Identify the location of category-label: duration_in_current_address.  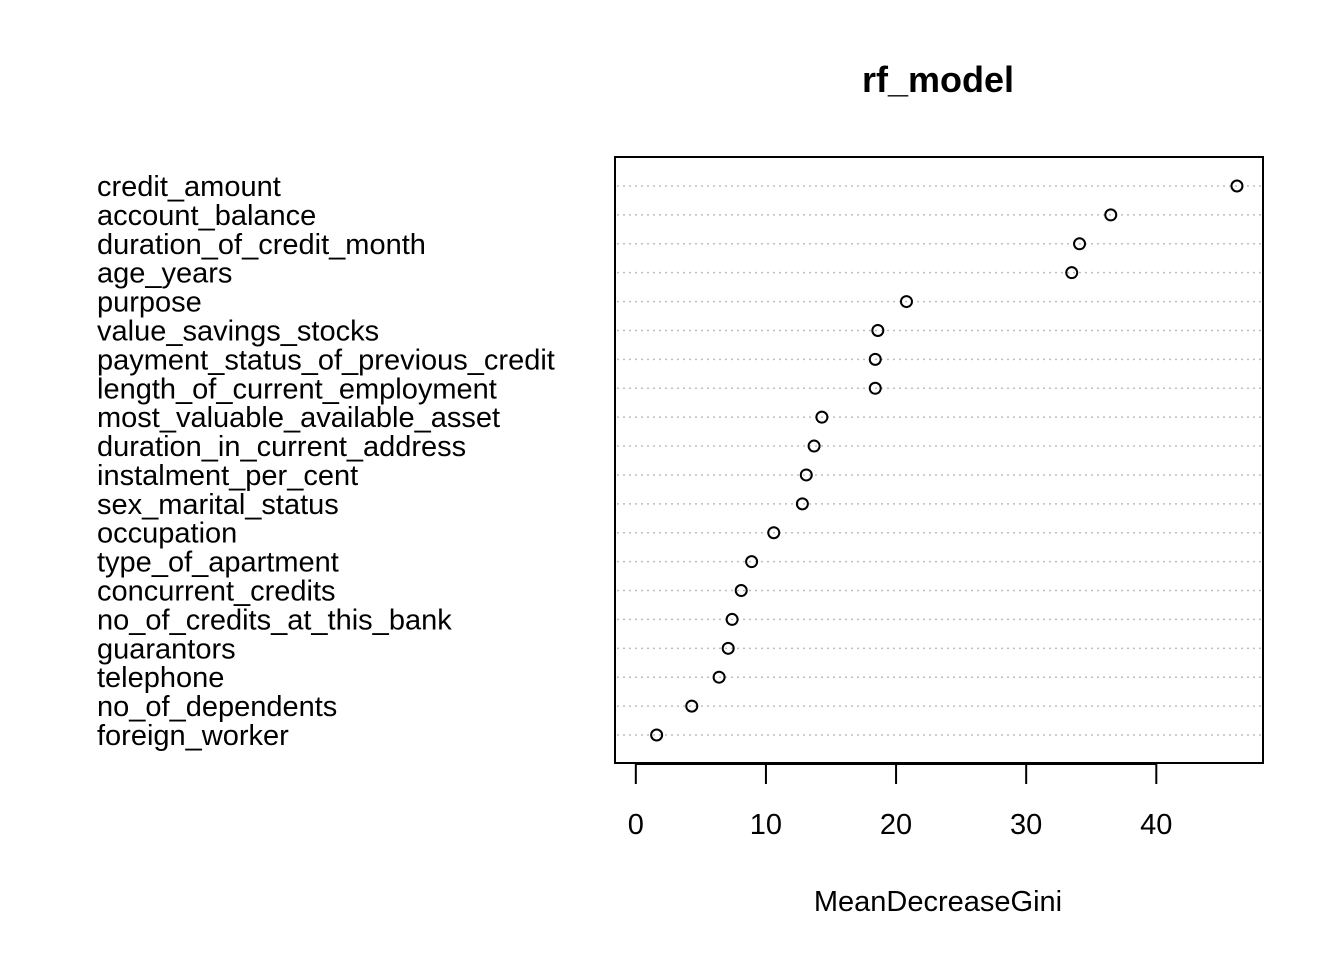
(281, 447).